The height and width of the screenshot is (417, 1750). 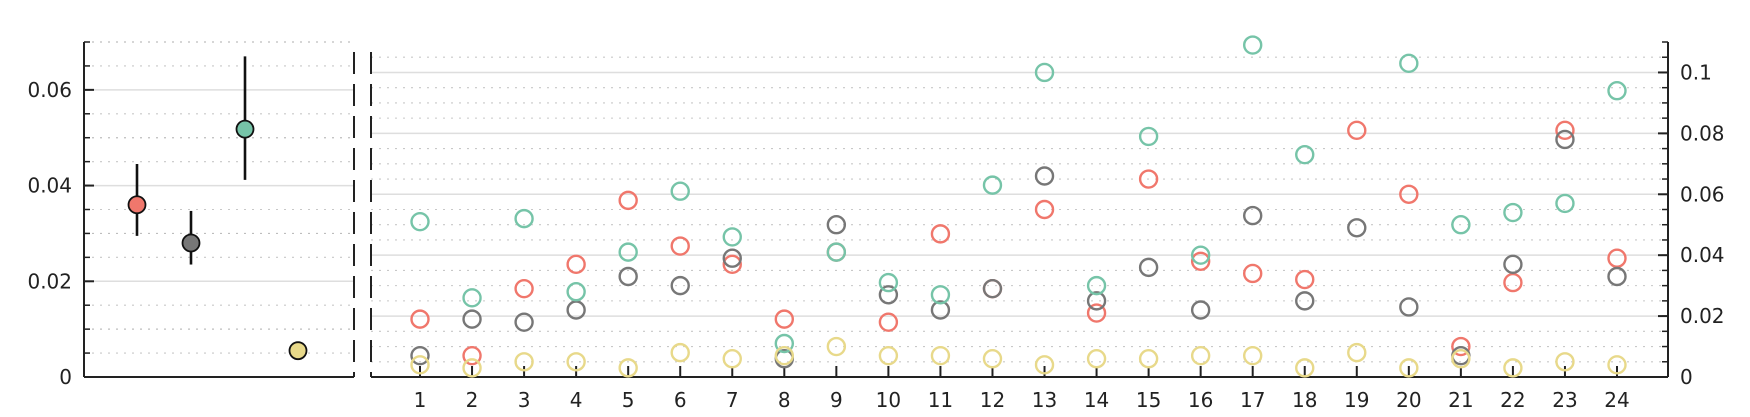 What do you see at coordinates (49, 281) in the screenshot?
I see `left-y-tick-label: 0.02` at bounding box center [49, 281].